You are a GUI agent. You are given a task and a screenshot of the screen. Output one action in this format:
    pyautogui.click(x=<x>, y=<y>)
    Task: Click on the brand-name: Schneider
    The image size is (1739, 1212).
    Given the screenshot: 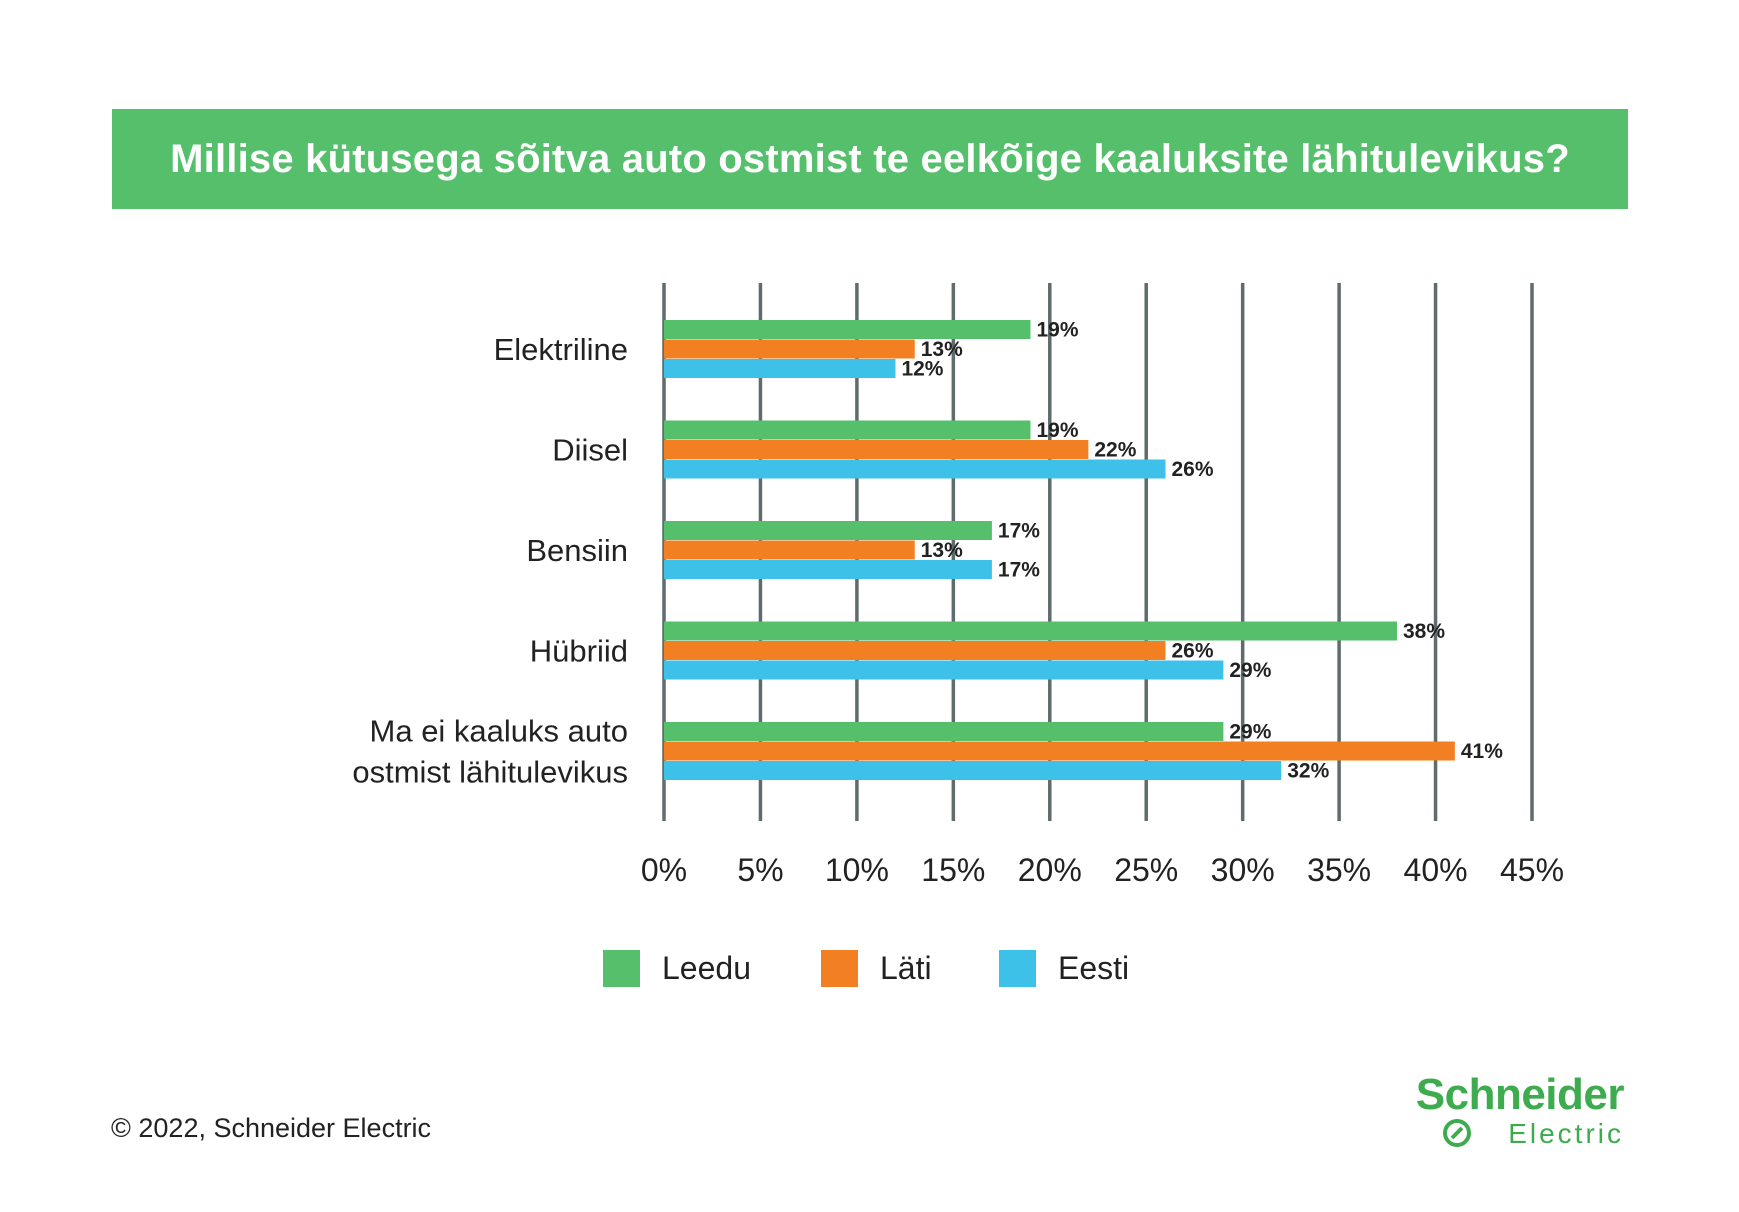 What is the action you would take?
    pyautogui.click(x=1520, y=1094)
    